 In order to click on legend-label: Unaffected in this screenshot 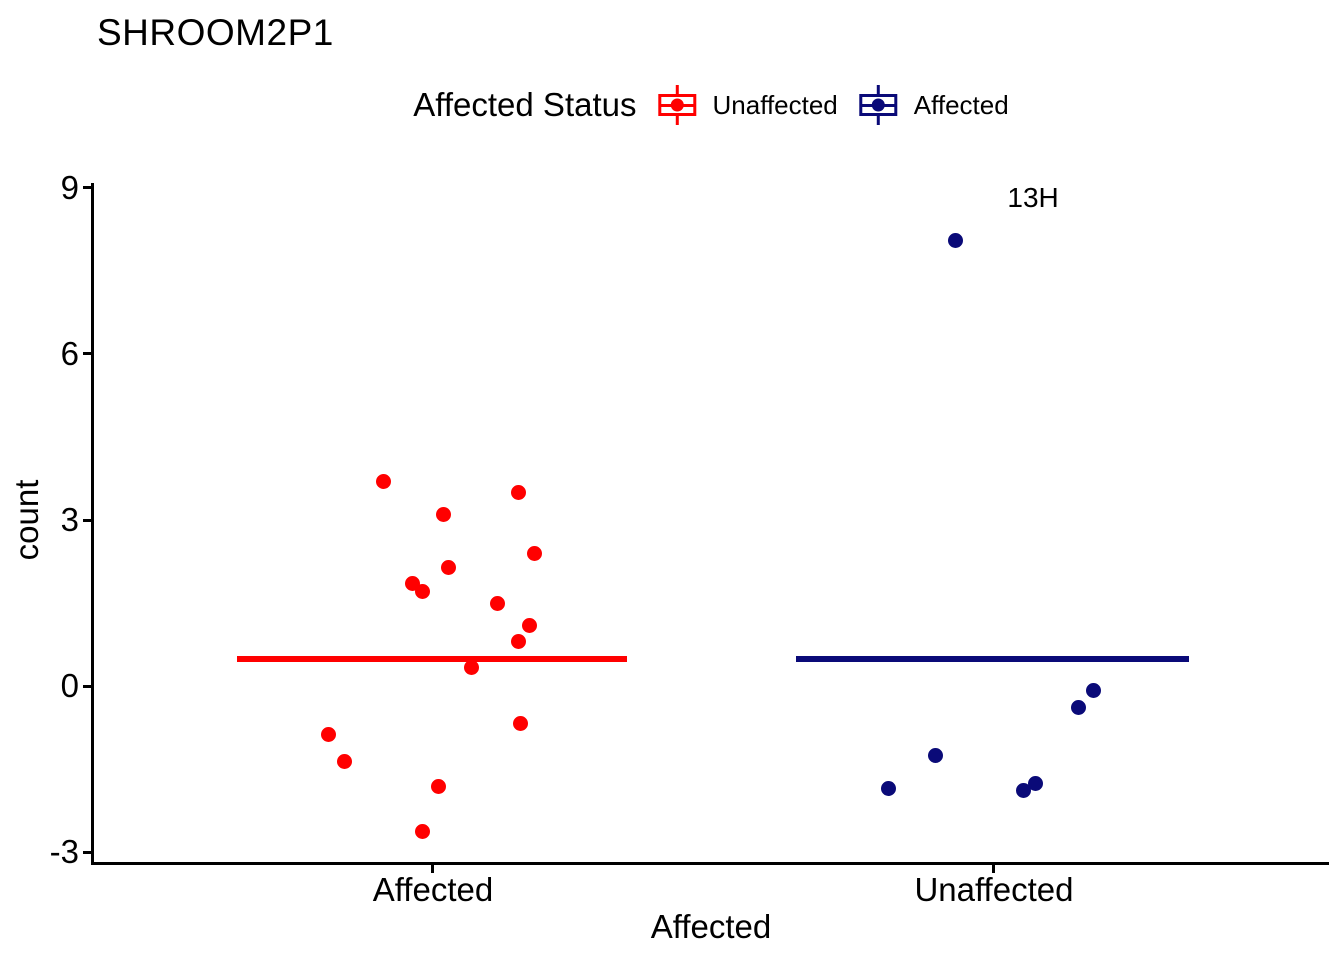, I will do `click(775, 104)`.